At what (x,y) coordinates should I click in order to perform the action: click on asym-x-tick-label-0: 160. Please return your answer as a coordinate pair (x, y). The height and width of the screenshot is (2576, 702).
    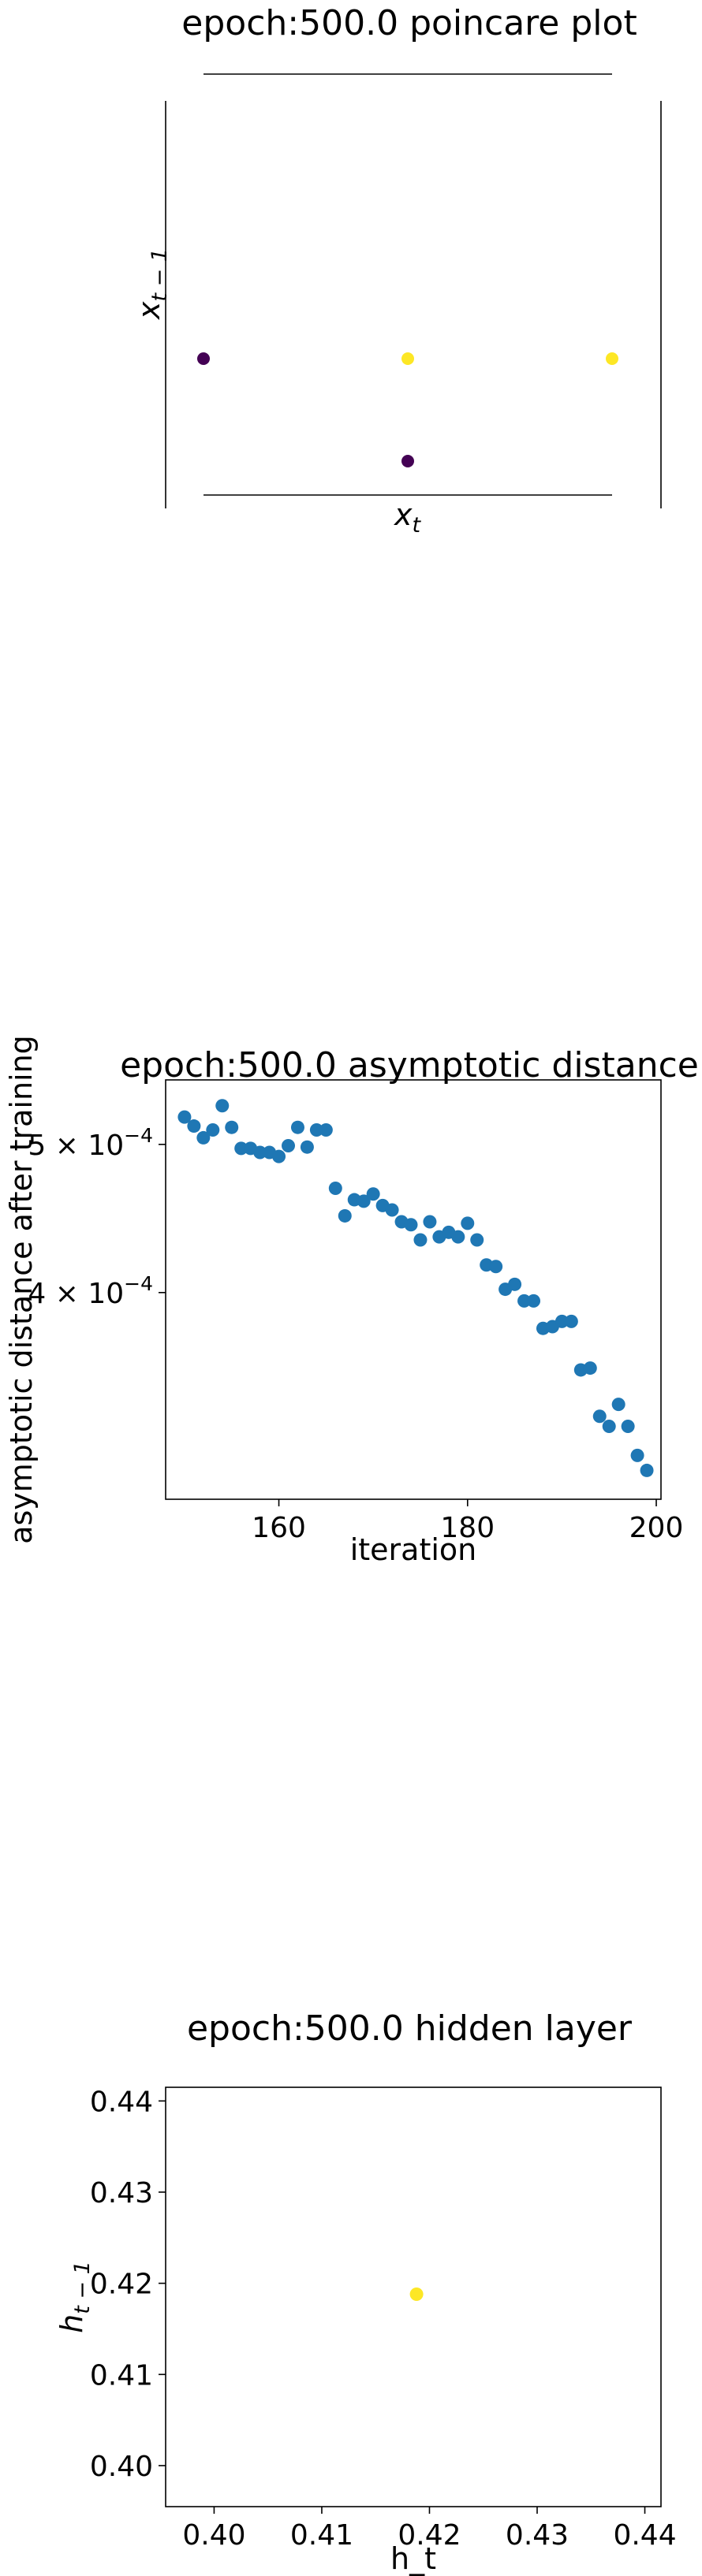
    Looking at the image, I should click on (279, 1528).